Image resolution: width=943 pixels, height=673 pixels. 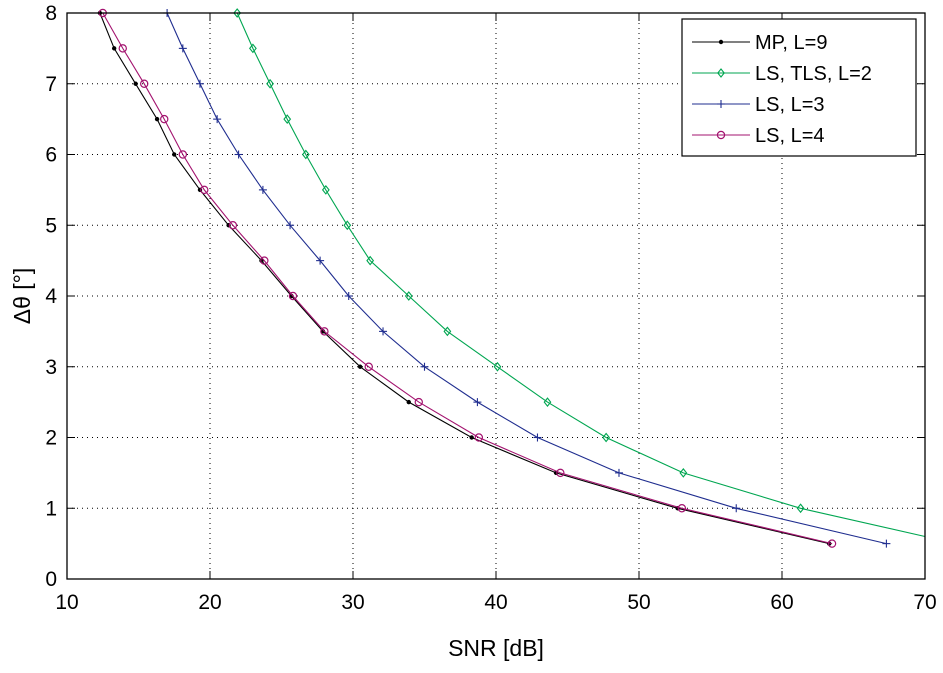 What do you see at coordinates (638, 602) in the screenshot?
I see `x-tick-label: 50` at bounding box center [638, 602].